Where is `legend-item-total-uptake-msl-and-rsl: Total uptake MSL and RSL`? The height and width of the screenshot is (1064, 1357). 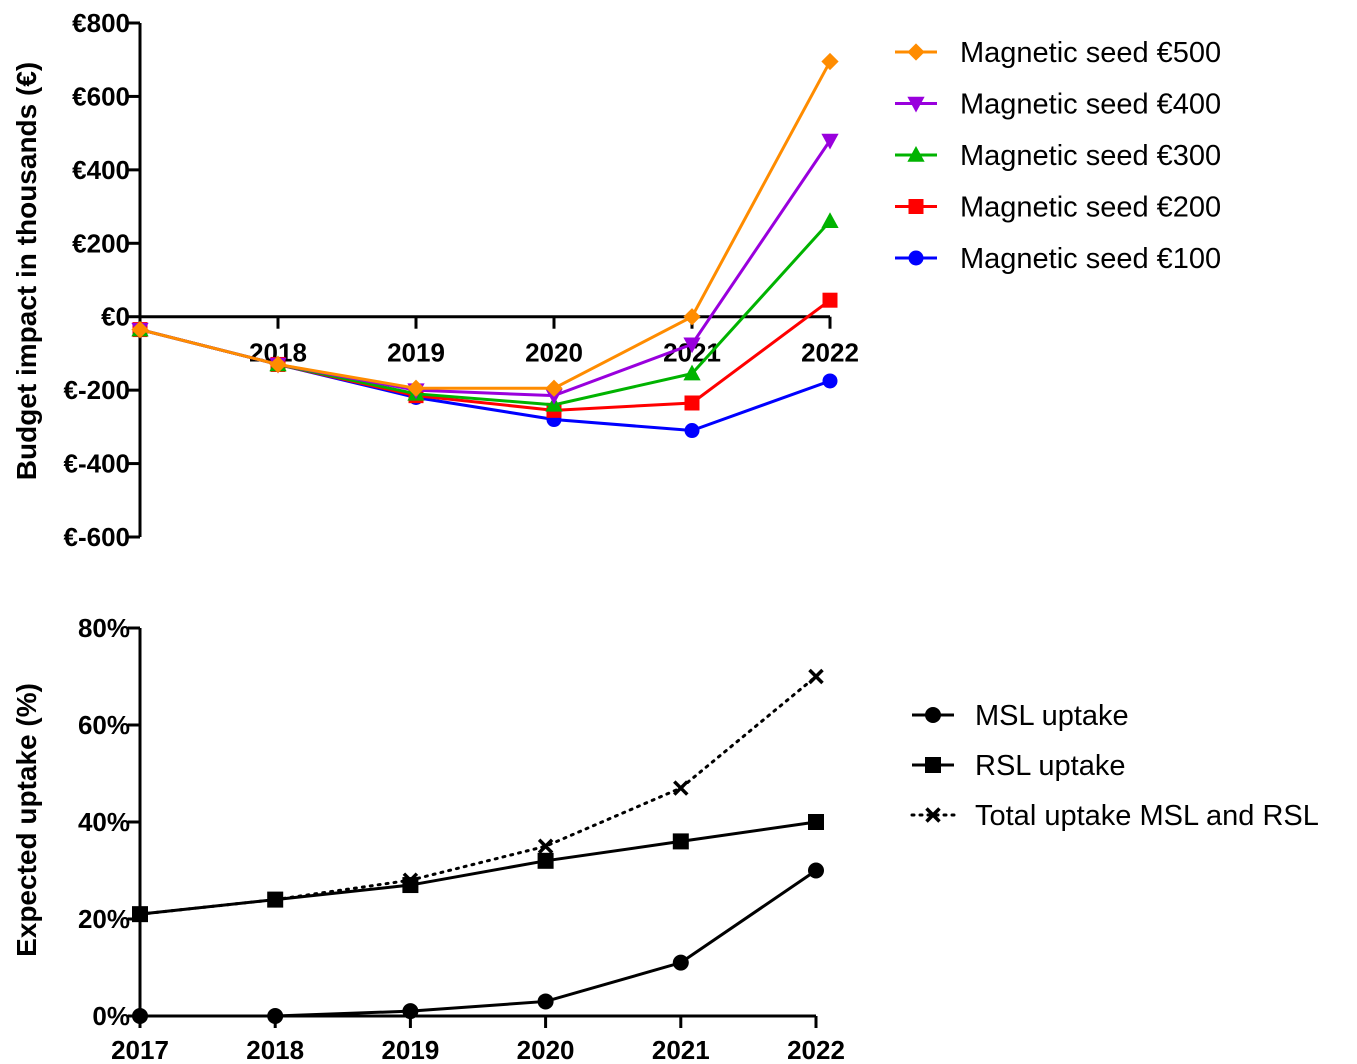
legend-item-total-uptake-msl-and-rsl: Total uptake MSL and RSL is located at coordinates (1114, 816).